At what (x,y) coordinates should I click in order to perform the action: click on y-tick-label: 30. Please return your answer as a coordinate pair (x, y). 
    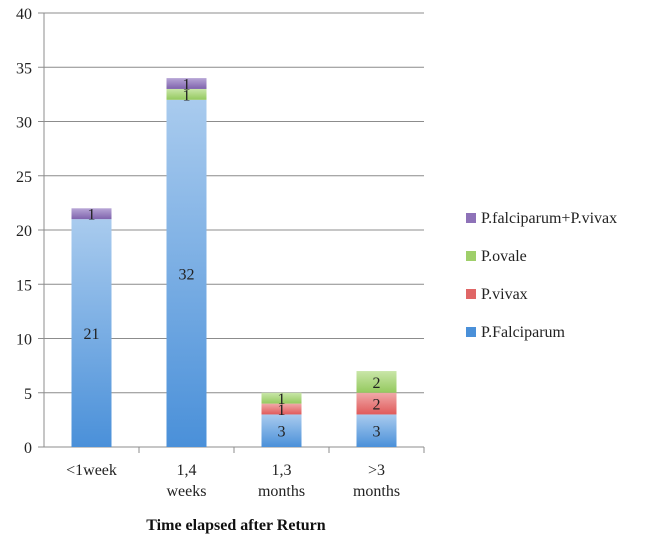
    Looking at the image, I should click on (24, 123).